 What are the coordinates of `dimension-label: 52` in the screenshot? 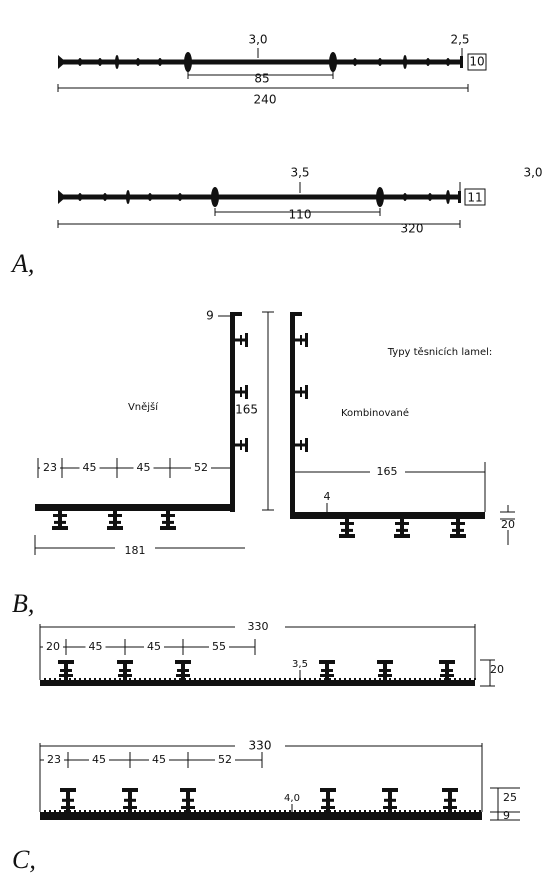 It's located at (225, 759).